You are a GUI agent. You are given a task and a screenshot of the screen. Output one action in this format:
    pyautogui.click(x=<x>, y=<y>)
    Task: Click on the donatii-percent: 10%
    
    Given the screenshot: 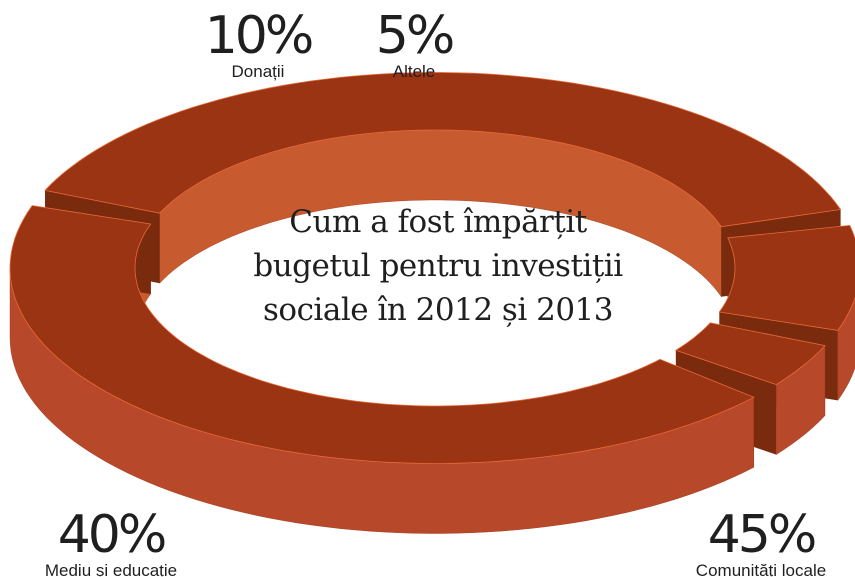 What is the action you would take?
    pyautogui.click(x=259, y=36)
    